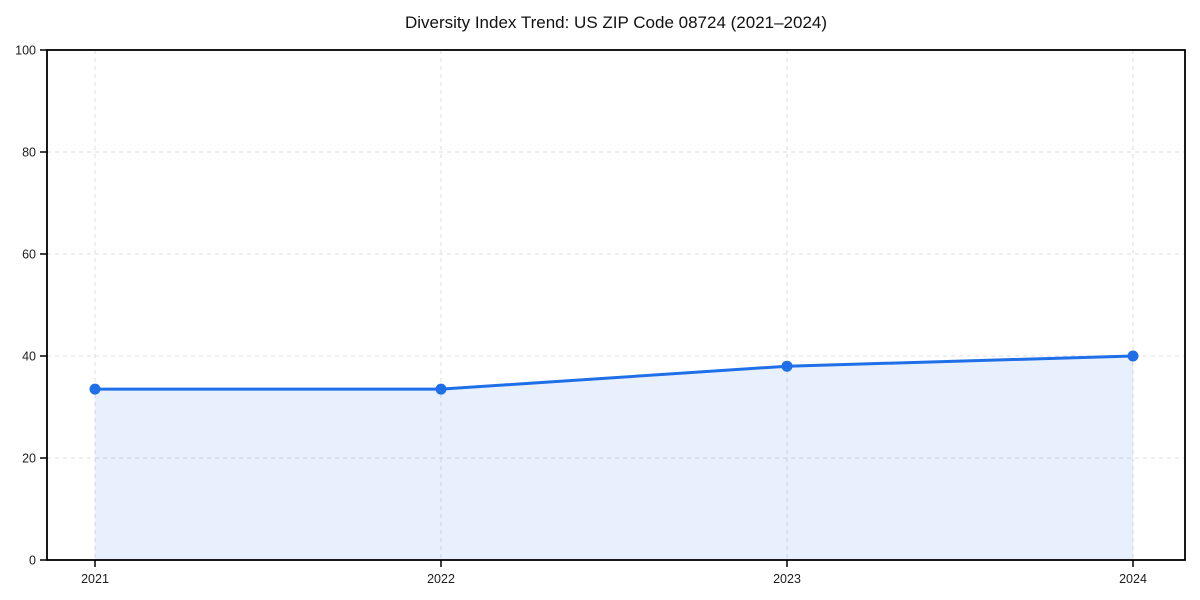 This screenshot has height=600, width=1200. I want to click on y-tick-label: 60, so click(29, 255).